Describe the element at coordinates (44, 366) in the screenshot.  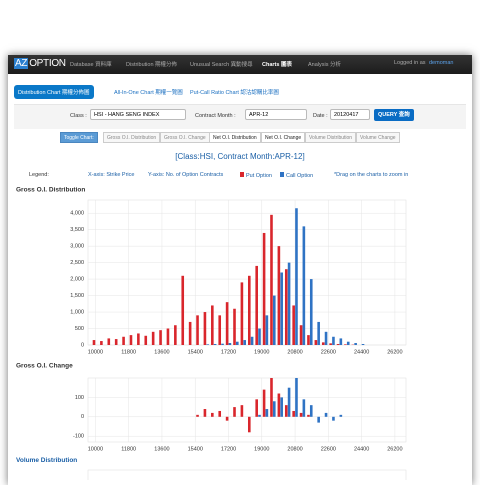
I see `chart-title: Gross O.I. Change` at that location.